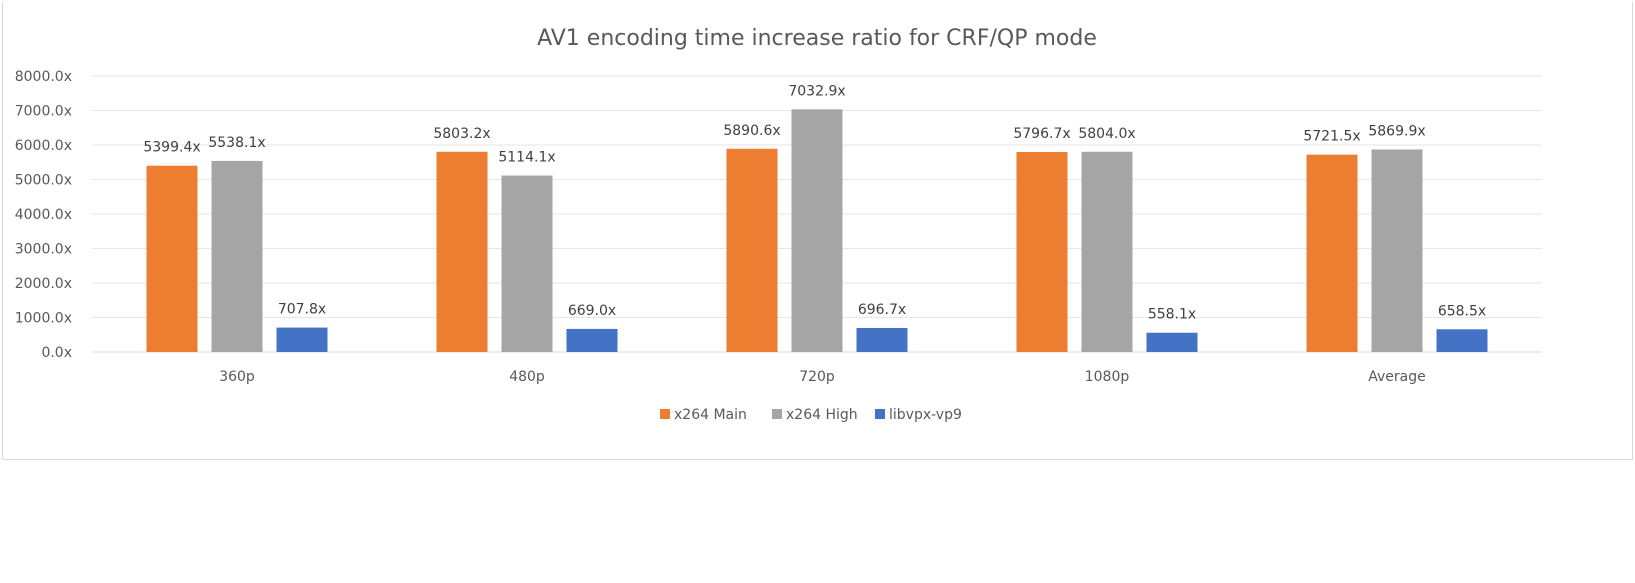 Image resolution: width=1635 pixels, height=583 pixels. What do you see at coordinates (1042, 252) in the screenshot?
I see `bar-x264-main-1080p` at bounding box center [1042, 252].